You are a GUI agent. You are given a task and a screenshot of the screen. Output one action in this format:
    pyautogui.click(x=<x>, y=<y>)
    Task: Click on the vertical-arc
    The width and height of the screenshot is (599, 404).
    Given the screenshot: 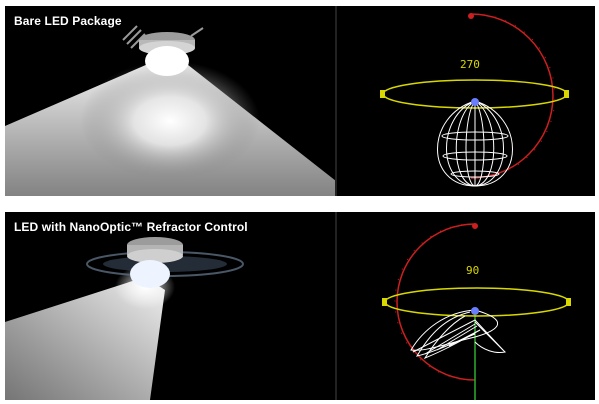 What is the action you would take?
    pyautogui.click(x=436, y=302)
    